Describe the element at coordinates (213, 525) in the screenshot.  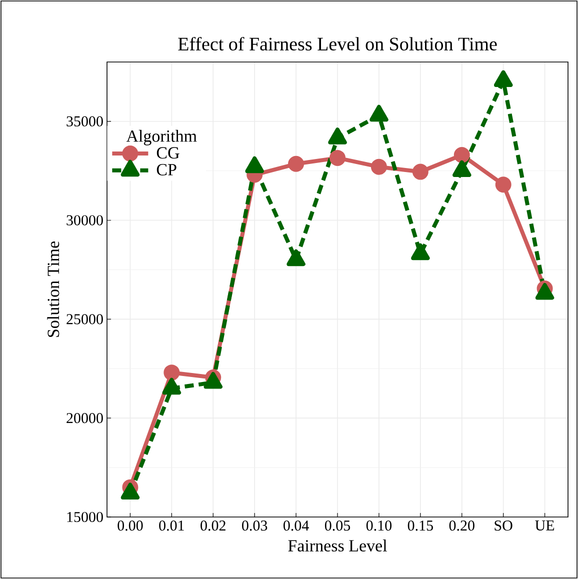
I see `x-tick-label: 0.02` at that location.